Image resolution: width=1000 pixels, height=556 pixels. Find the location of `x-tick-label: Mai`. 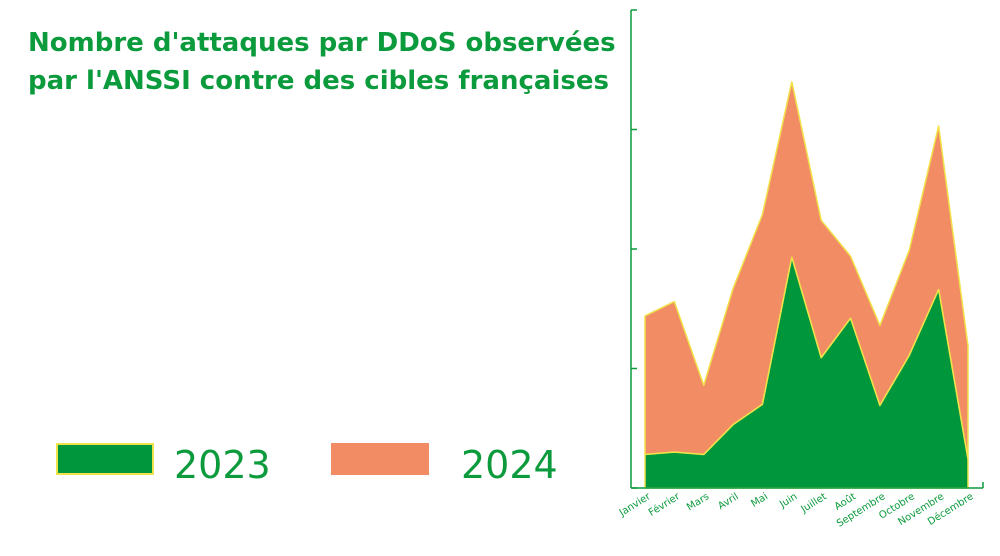

x-tick-label: Mai is located at coordinates (759, 500).